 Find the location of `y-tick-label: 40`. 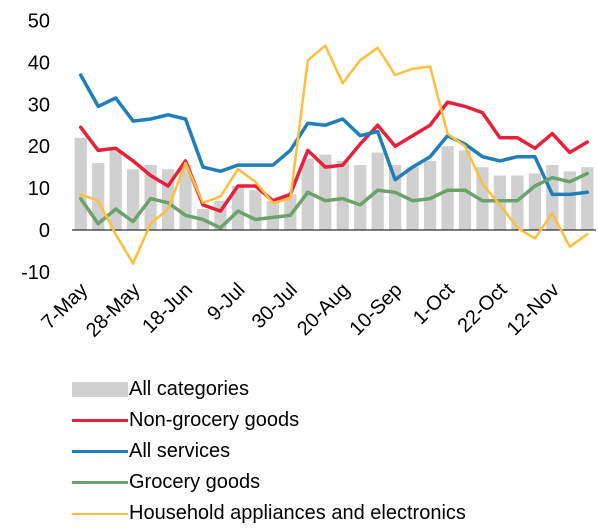

y-tick-label: 40 is located at coordinates (39, 63).